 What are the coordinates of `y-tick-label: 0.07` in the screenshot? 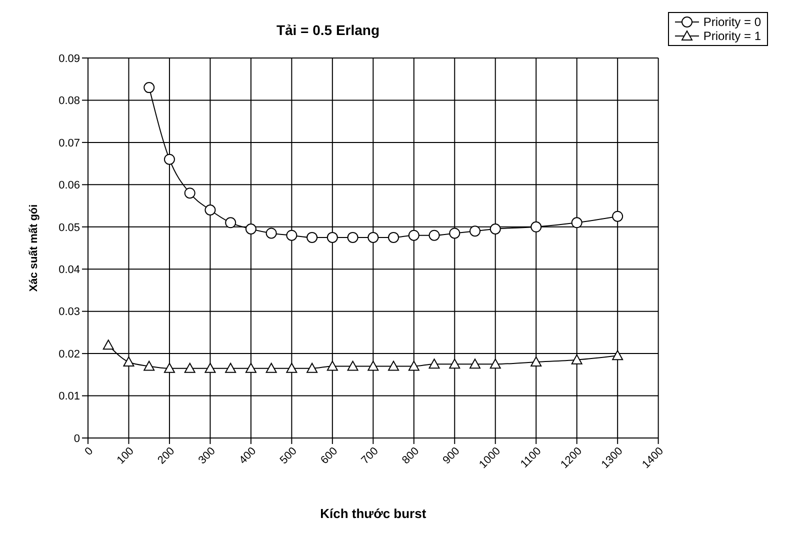 It's located at (69, 143).